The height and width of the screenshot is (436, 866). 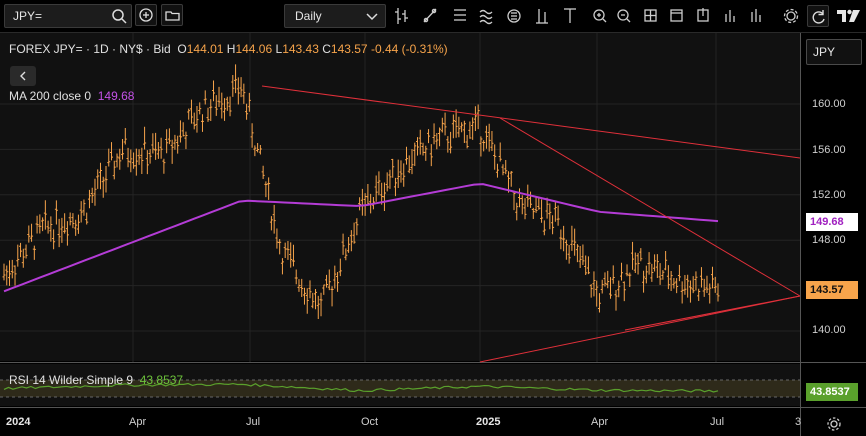 What do you see at coordinates (96, 380) in the screenshot?
I see `rsi-legend: RSI 14 Wilder Simple 9 43.8537` at bounding box center [96, 380].